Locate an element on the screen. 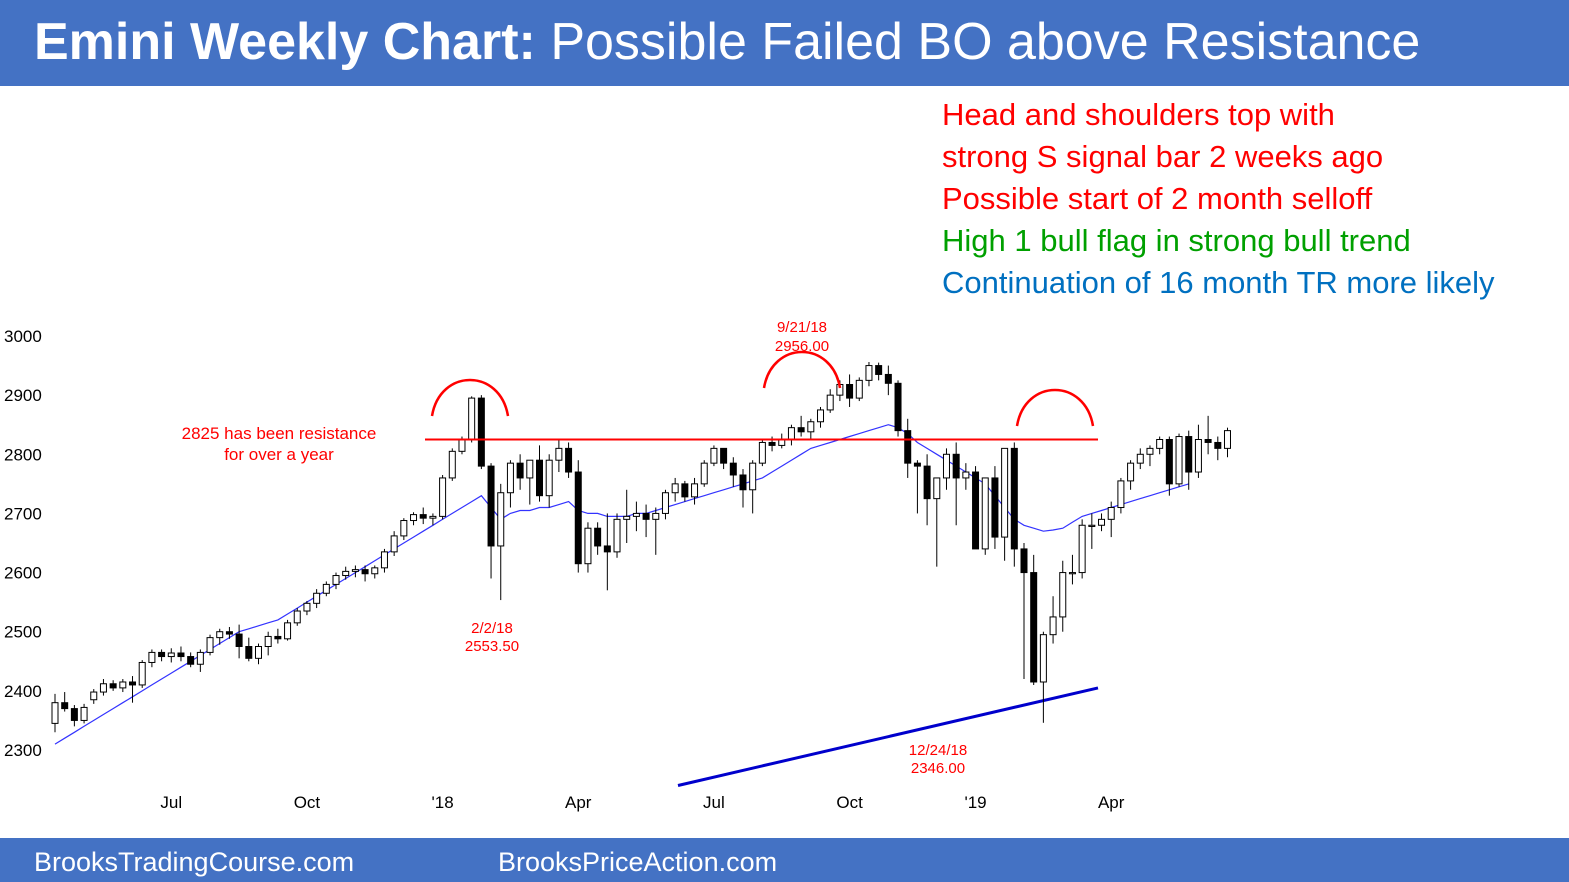 The width and height of the screenshot is (1569, 882). note-line-5: Continuation of 16 month TR more likely is located at coordinates (1218, 282).